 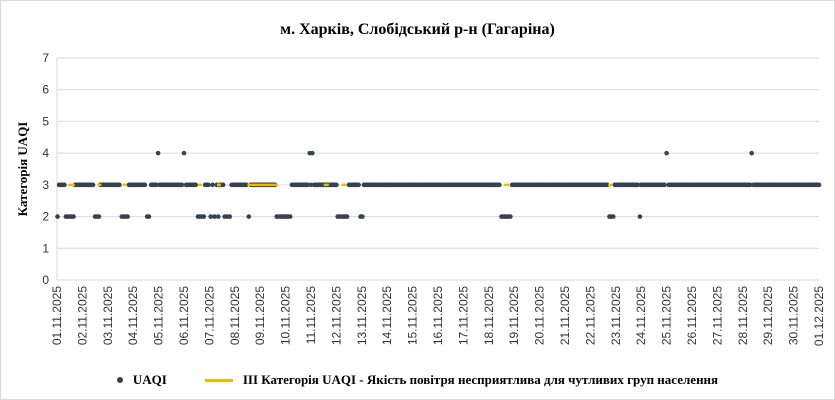 What do you see at coordinates (463, 315) in the screenshot?
I see `x-tick-label: 17.11.2025` at bounding box center [463, 315].